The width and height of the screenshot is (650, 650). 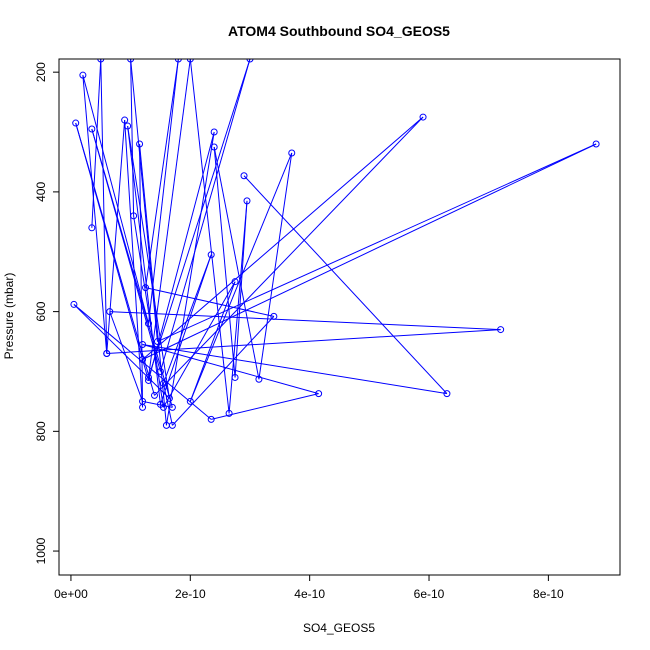 I want to click on x-tick-label: 6e-10, so click(x=429, y=594).